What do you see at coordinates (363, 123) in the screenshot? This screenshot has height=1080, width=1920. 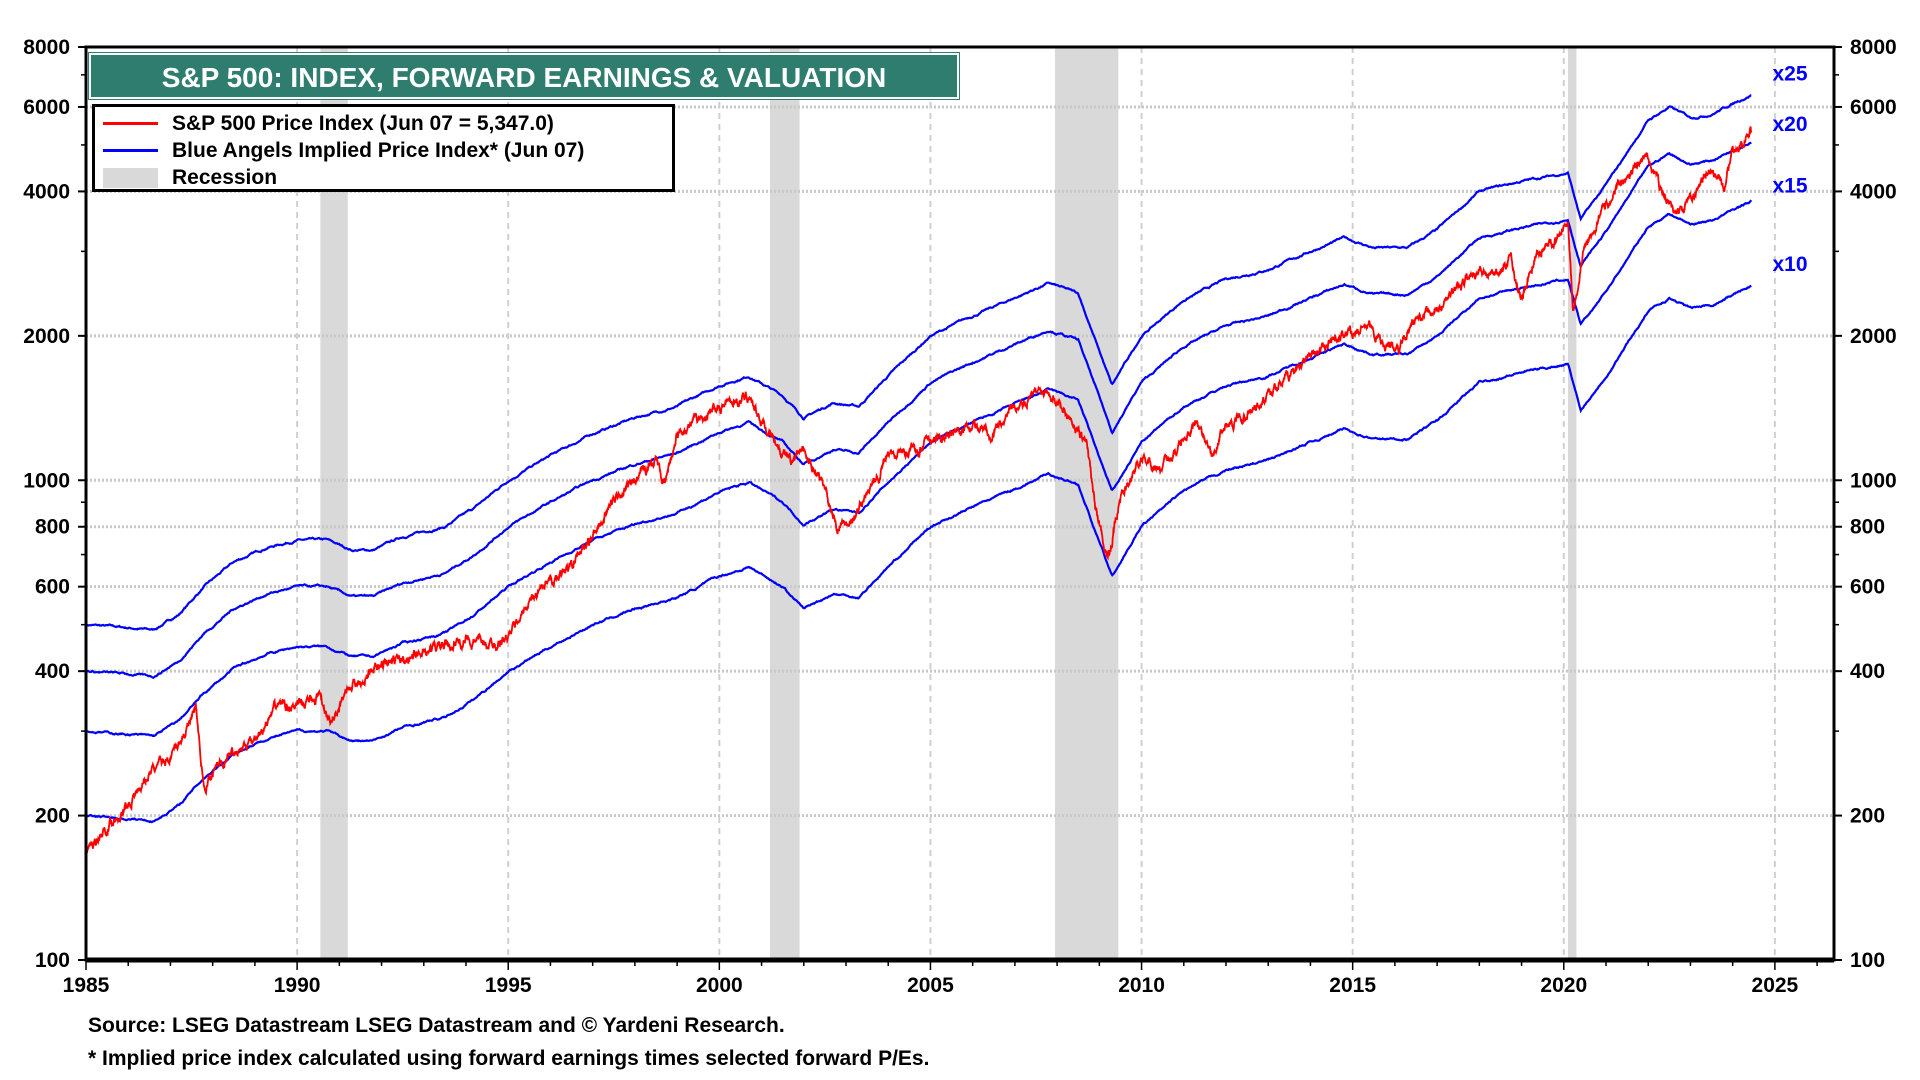 I see `legend-label: S&P 500 Price Index (Jun 07 = 5,347.0)` at bounding box center [363, 123].